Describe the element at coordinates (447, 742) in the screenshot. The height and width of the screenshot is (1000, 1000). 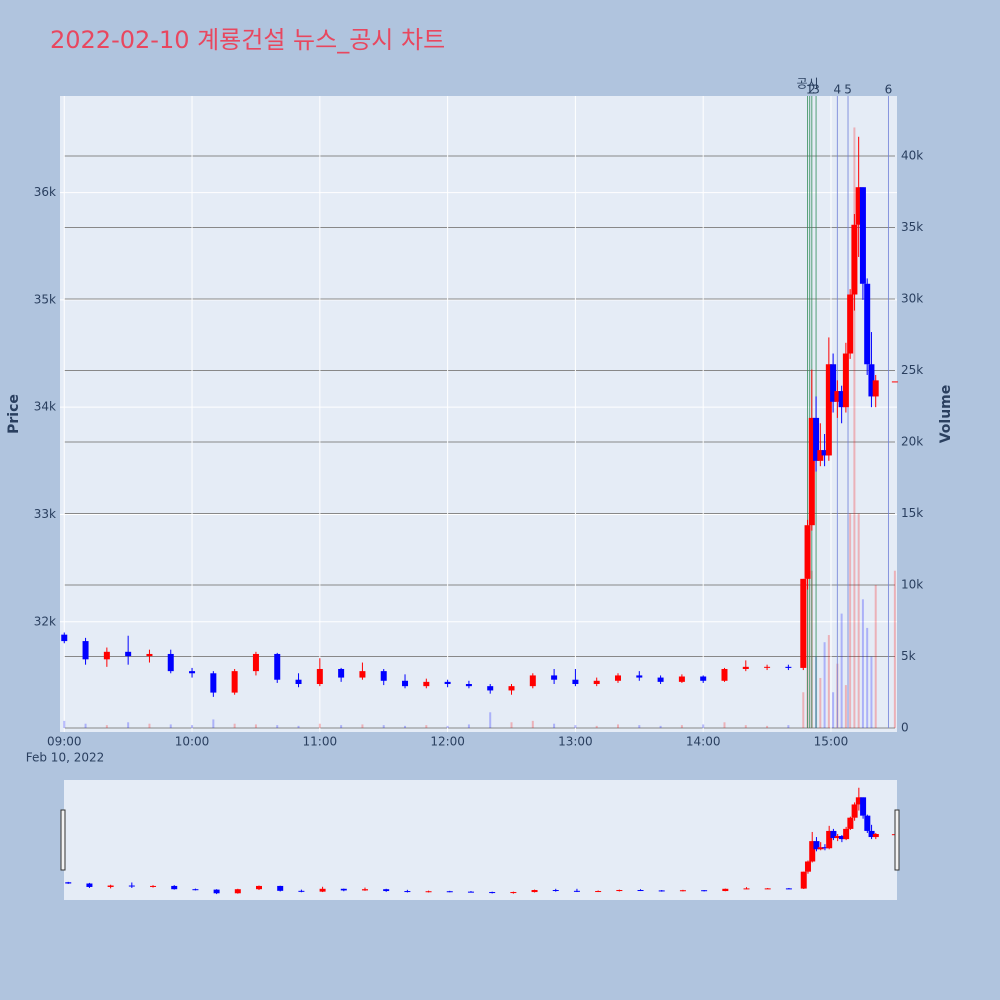
I see `x-tick-label: 12:00` at that location.